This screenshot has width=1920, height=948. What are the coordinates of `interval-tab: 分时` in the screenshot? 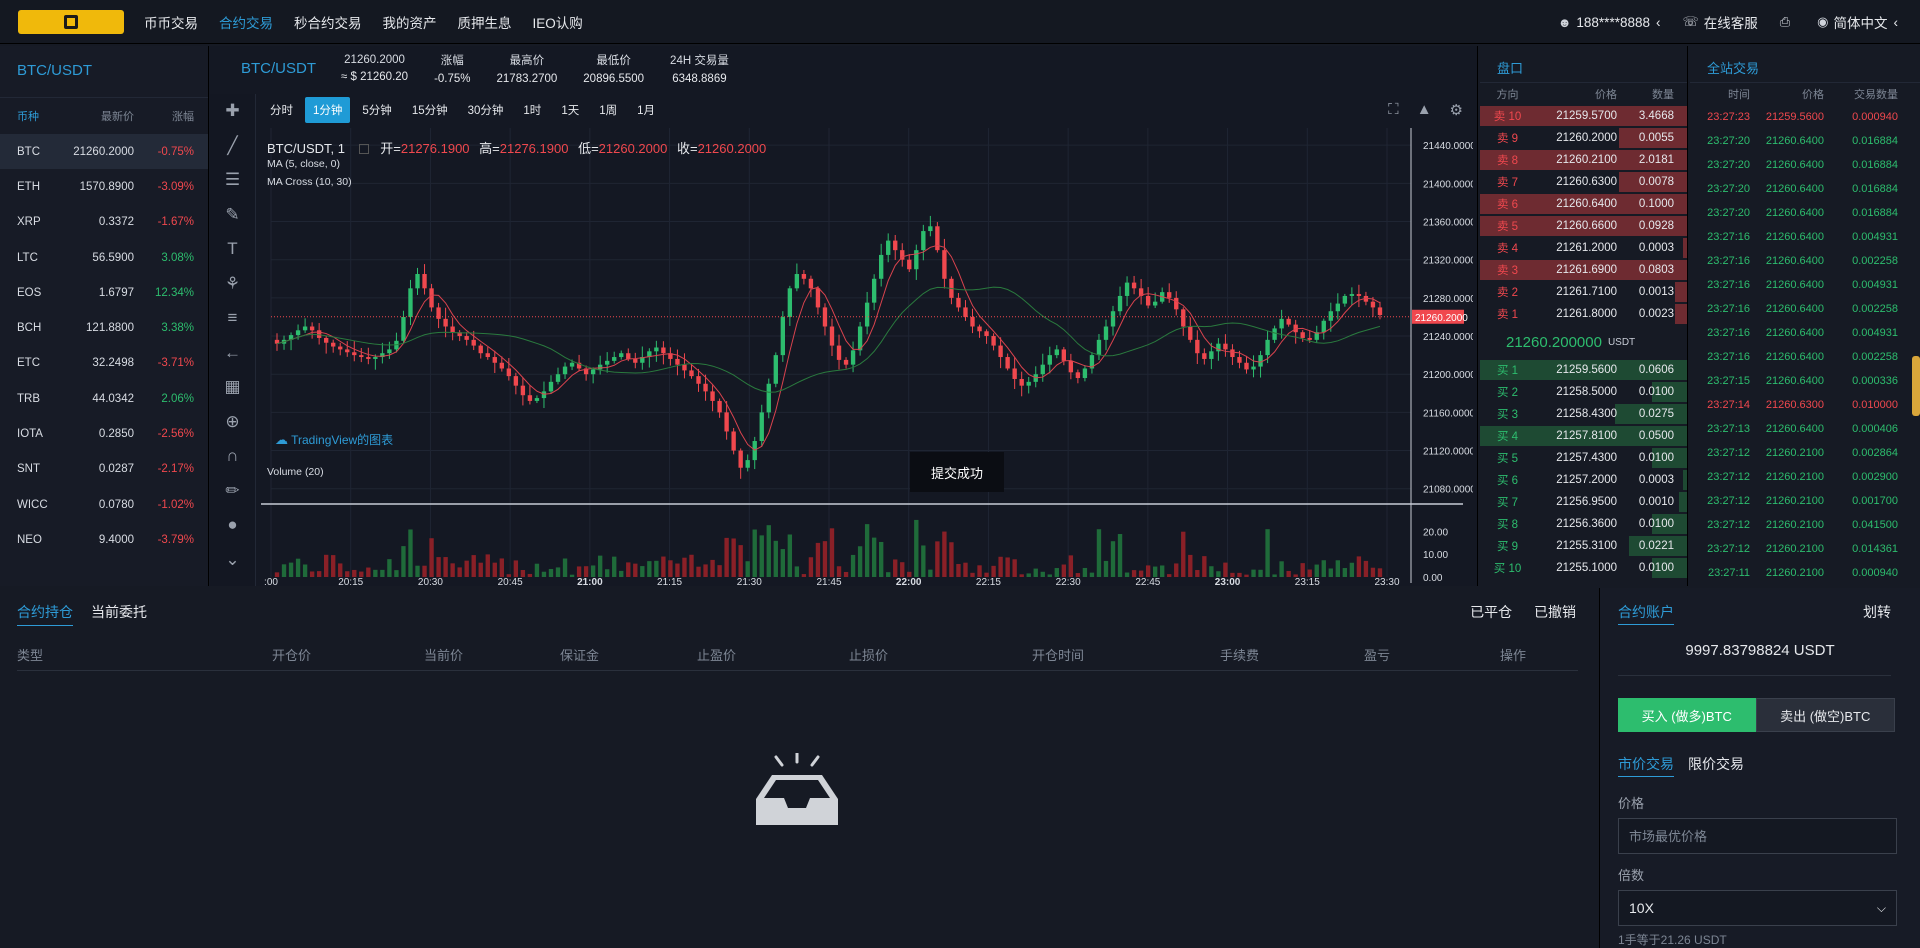 It's located at (281, 111).